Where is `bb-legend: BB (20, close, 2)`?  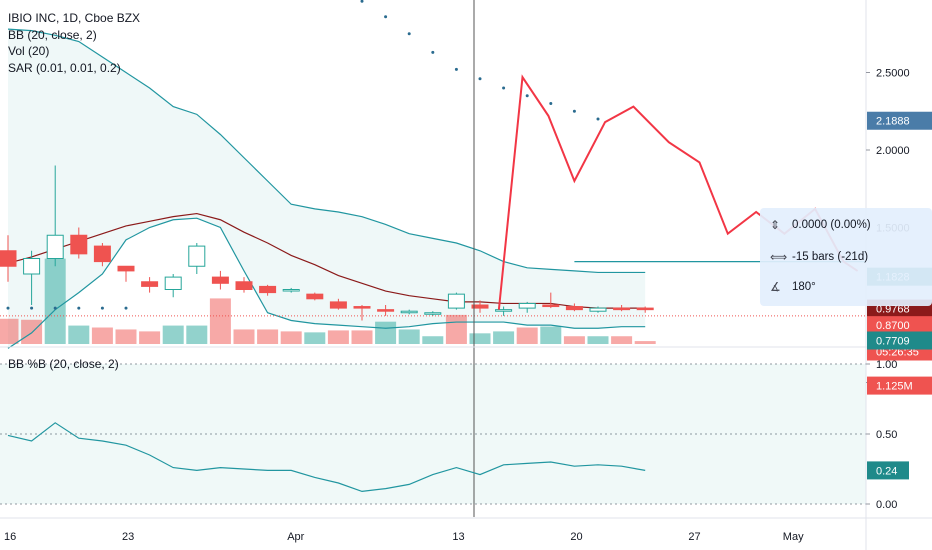
bb-legend: BB (20, close, 2) is located at coordinates (52, 34).